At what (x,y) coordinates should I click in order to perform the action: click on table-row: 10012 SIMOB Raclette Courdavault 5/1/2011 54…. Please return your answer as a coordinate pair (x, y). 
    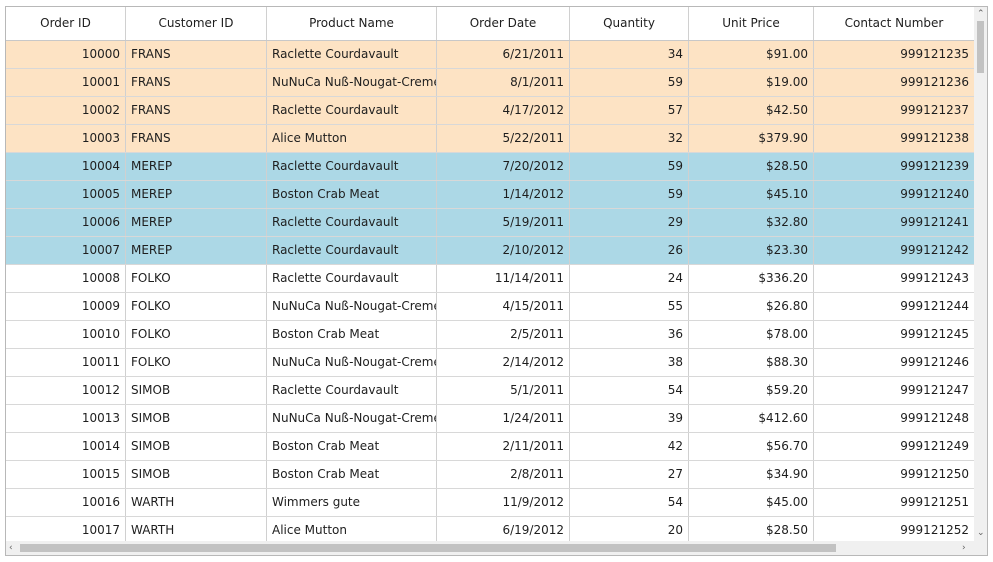
    Looking at the image, I should click on (490, 391).